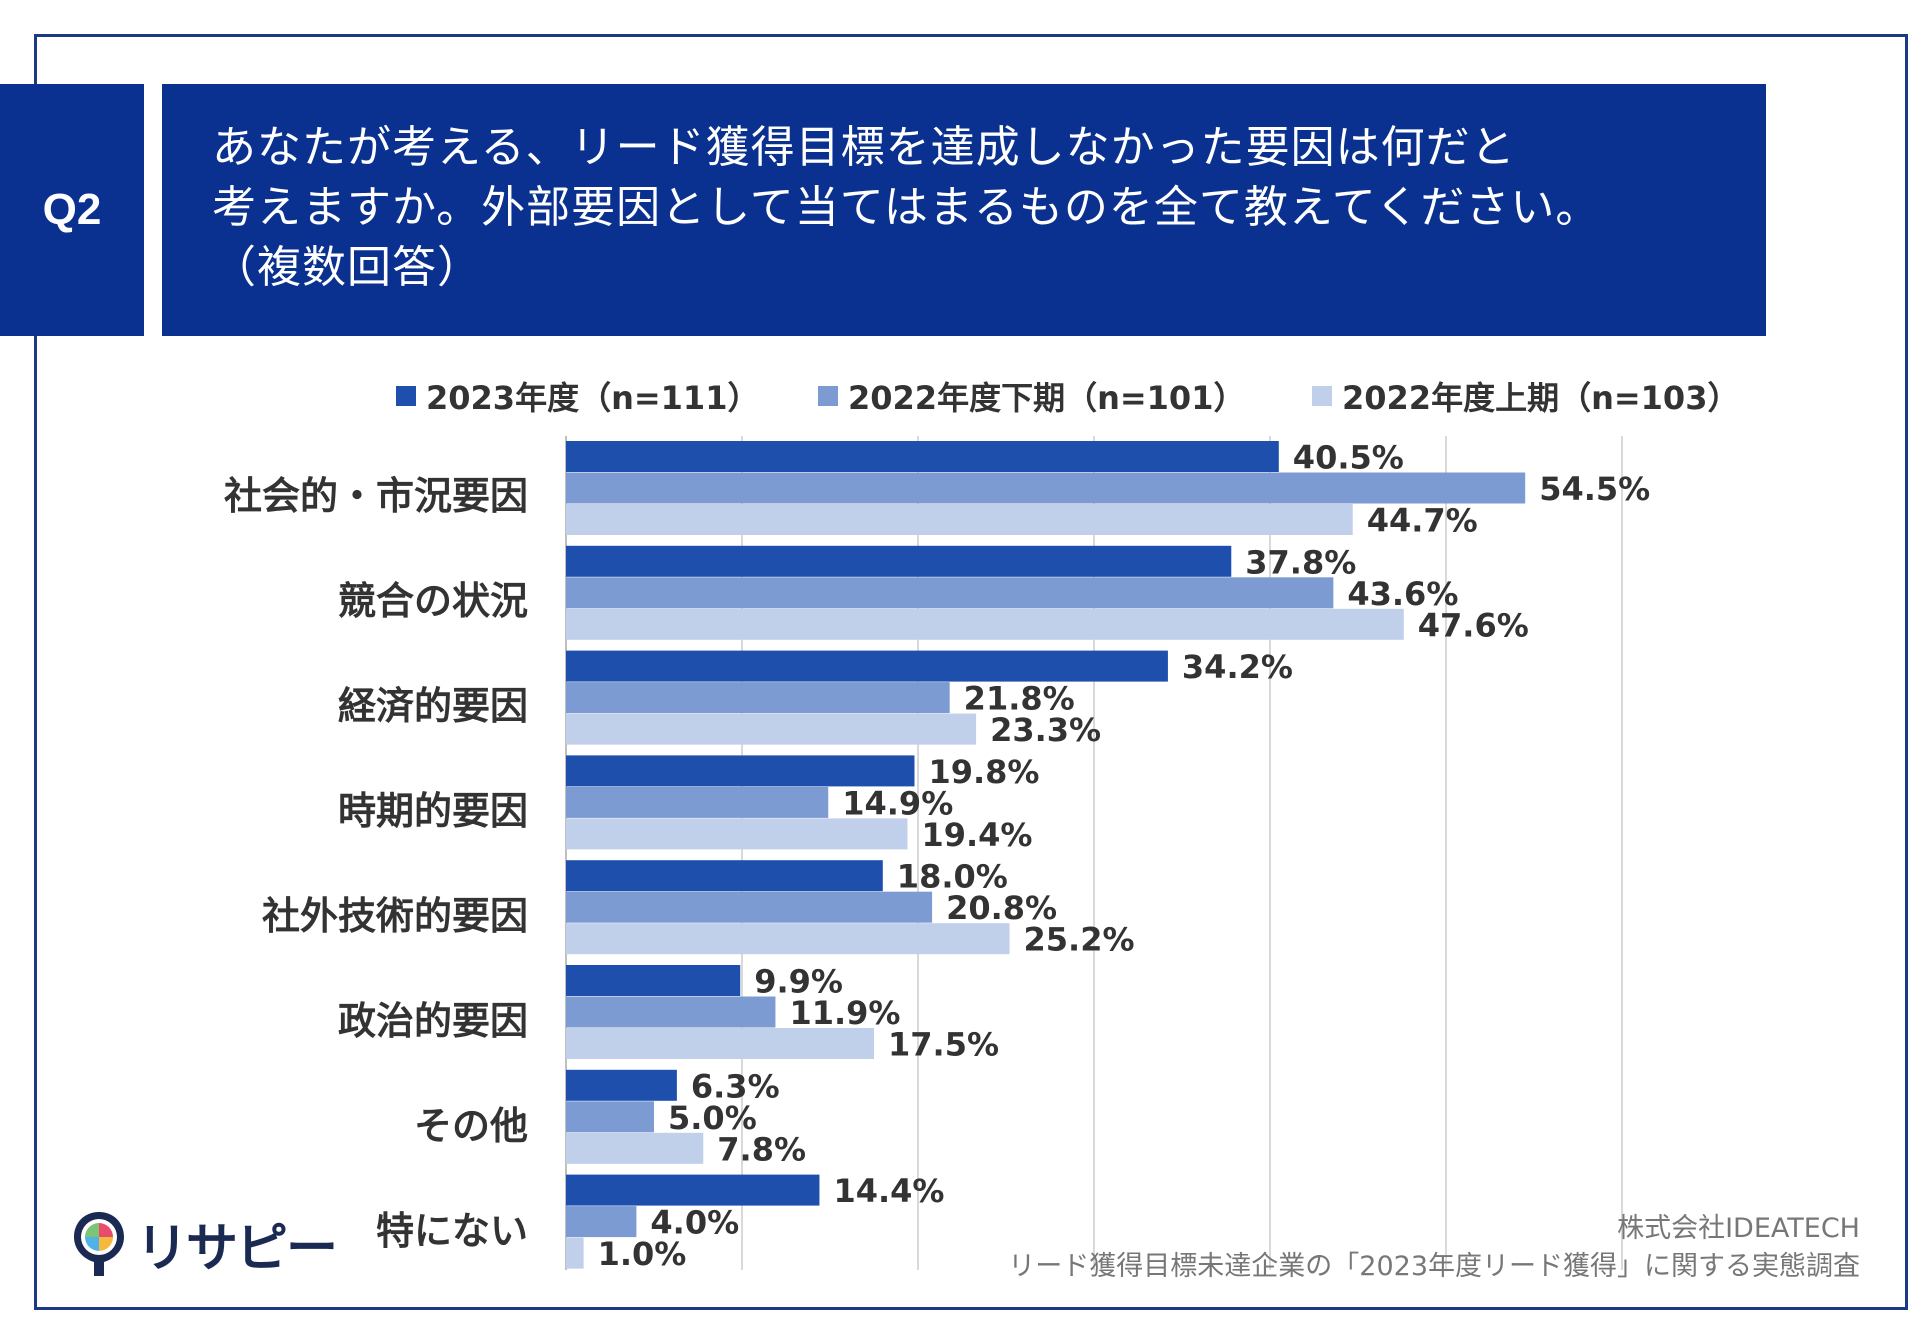 This screenshot has height=1338, width=1932. I want to click on data-label: 37.8%, so click(1300, 562).